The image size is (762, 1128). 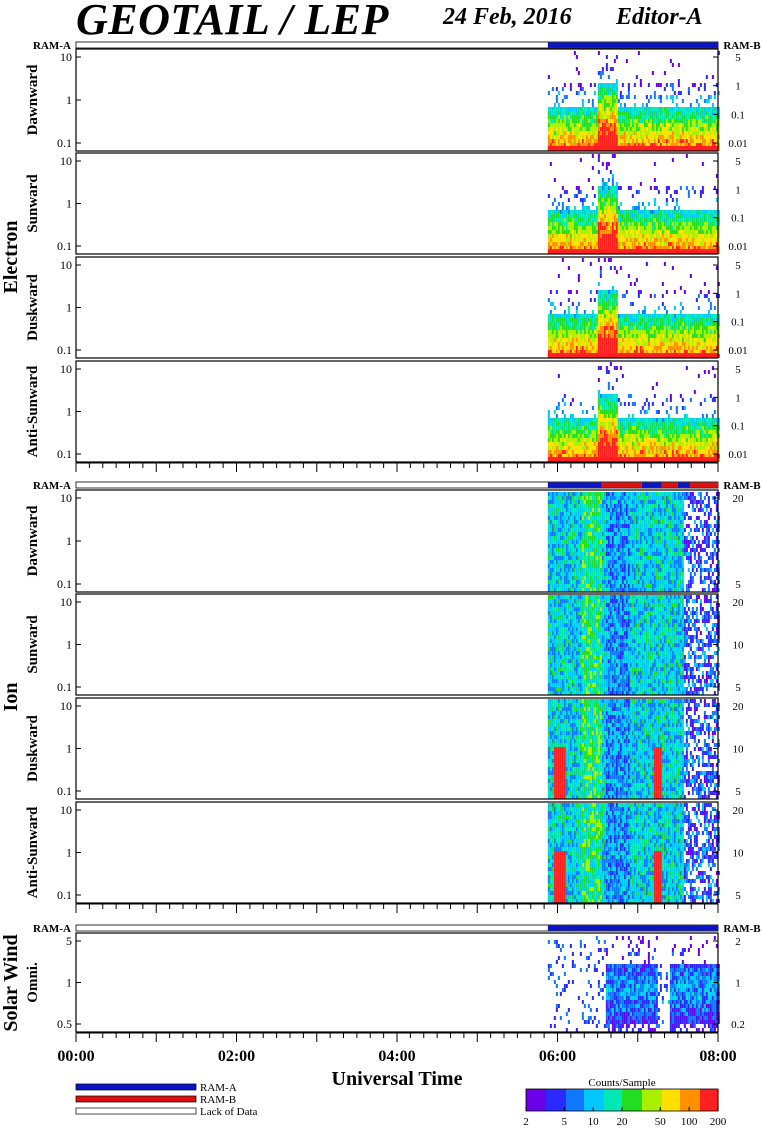 What do you see at coordinates (236, 1056) in the screenshot?
I see `x-tick-label: 02:00` at bounding box center [236, 1056].